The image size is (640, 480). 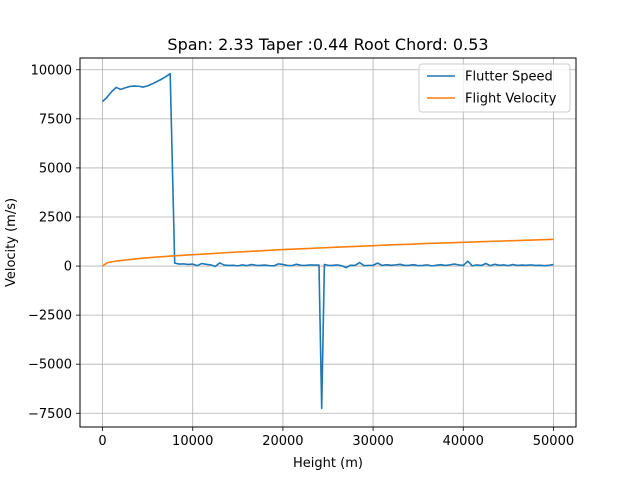 What do you see at coordinates (68, 267) in the screenshot?
I see `y-tick-label: 0` at bounding box center [68, 267].